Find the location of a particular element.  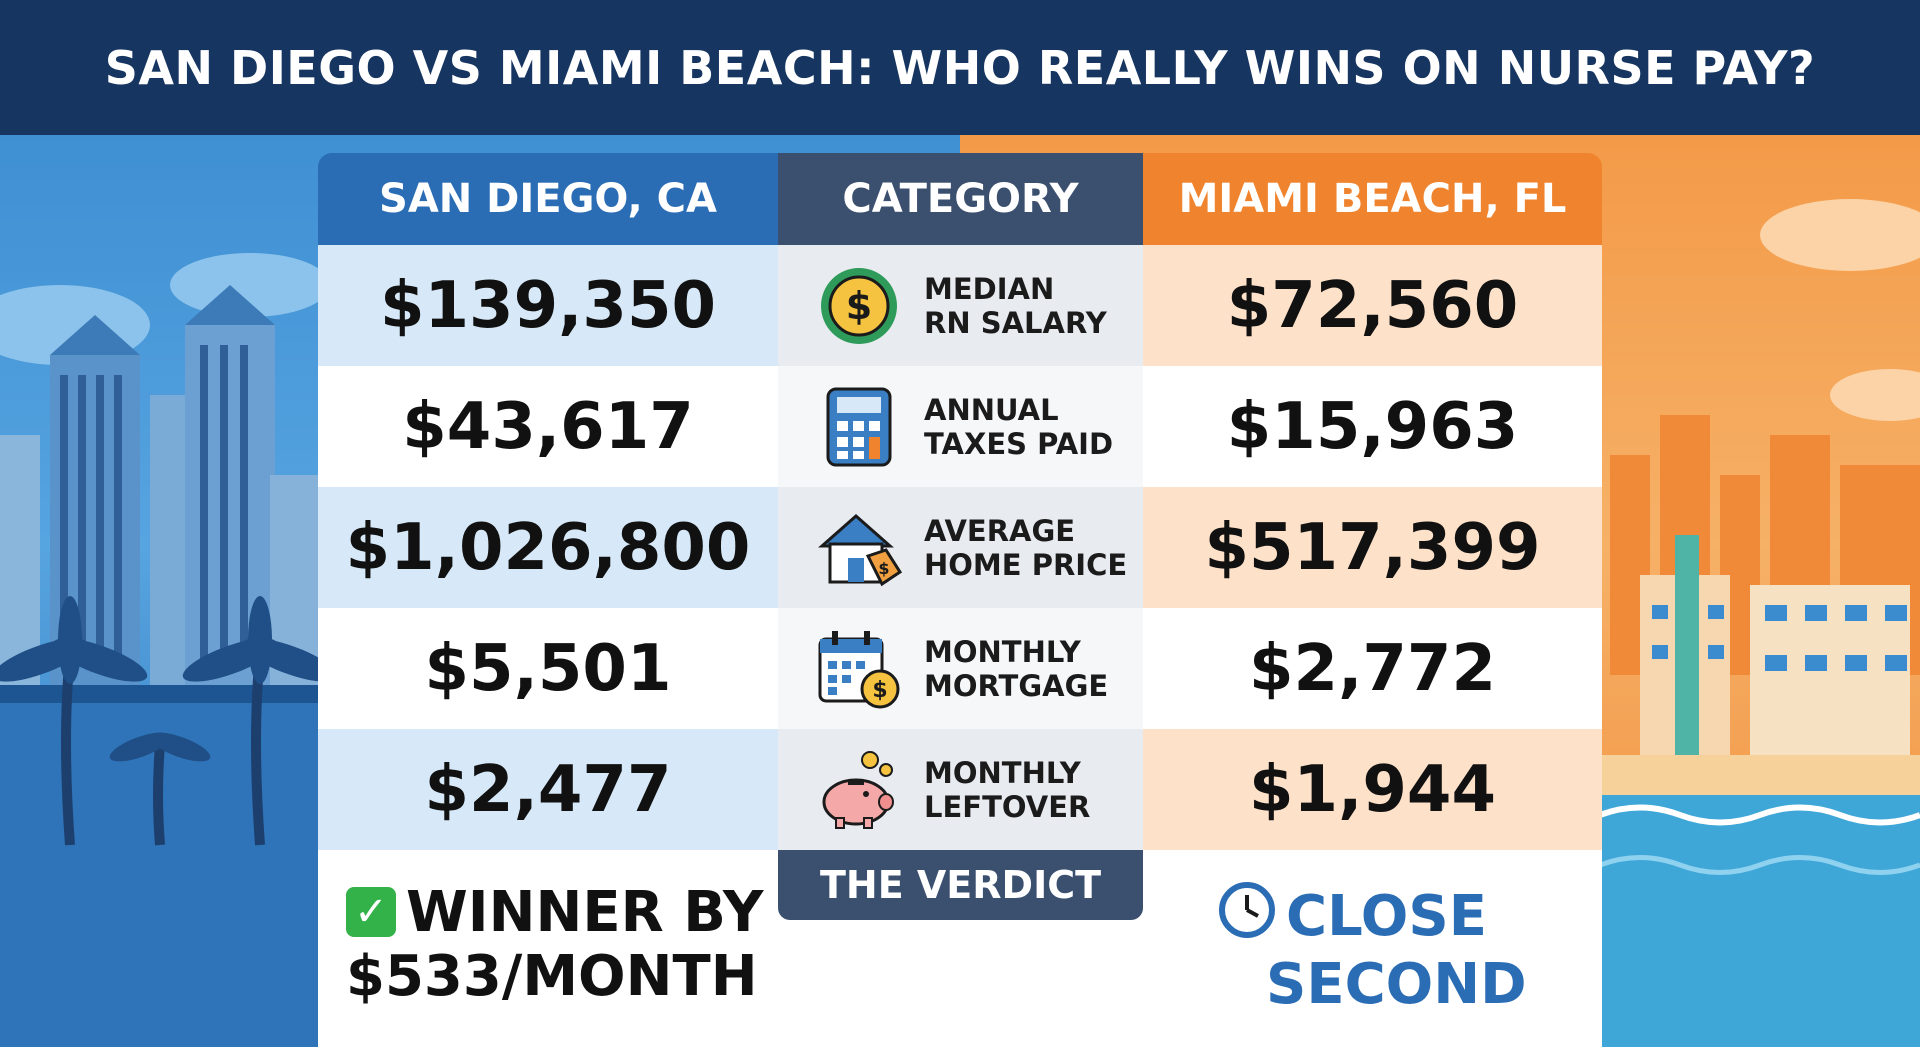

category-label-line1: ANNUAL is located at coordinates (991, 409).